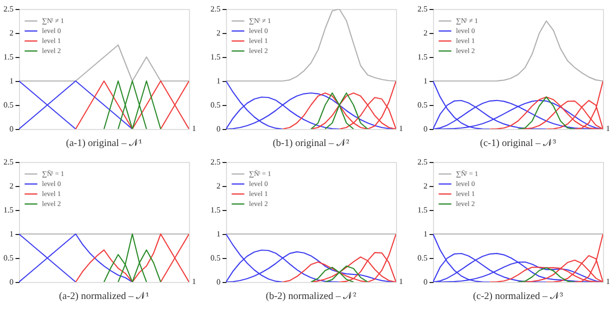  Describe the element at coordinates (104, 143) in the screenshot. I see `text: (a-1) original – 𝒩¹` at that location.